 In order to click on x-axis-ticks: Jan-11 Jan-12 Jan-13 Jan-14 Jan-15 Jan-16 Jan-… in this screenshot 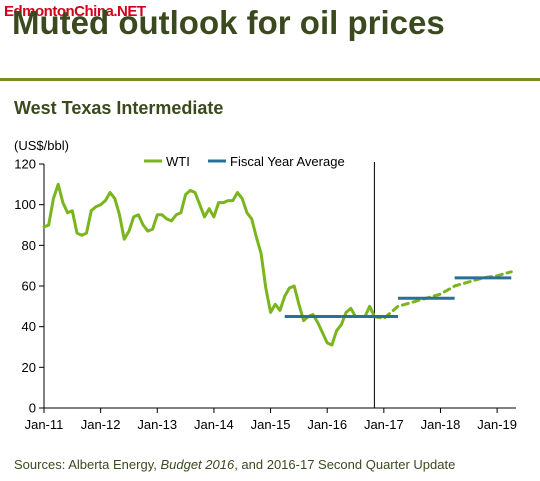, I will do `click(271, 420)`.